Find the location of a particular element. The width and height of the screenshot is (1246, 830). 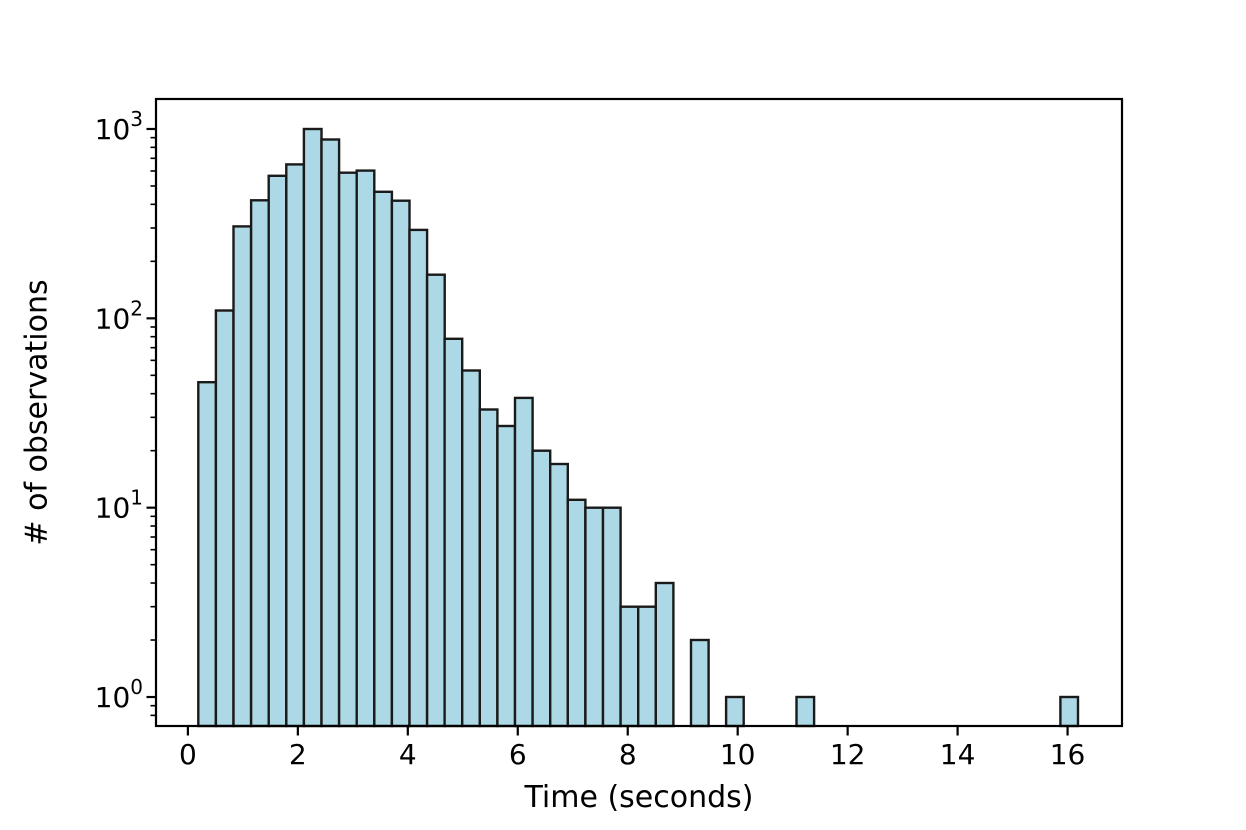

x-axis: 0 2 4 6 8 10 12 14 16 is located at coordinates (632, 748).